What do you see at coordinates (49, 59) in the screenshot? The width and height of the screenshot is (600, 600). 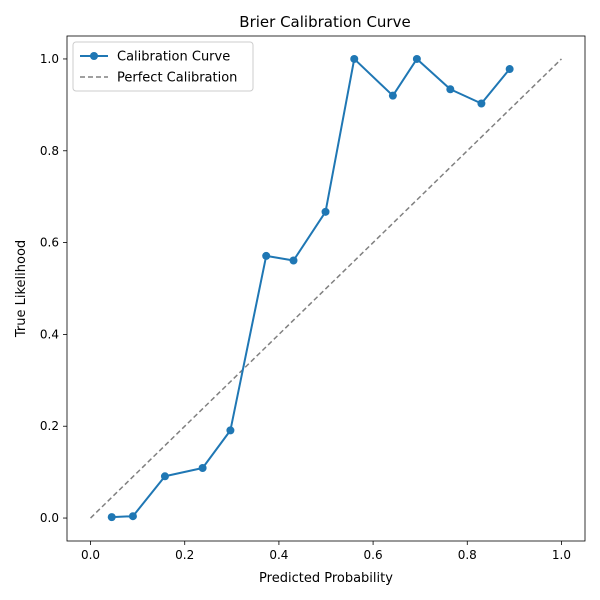 I see `y-tick-label: 1.0` at bounding box center [49, 59].